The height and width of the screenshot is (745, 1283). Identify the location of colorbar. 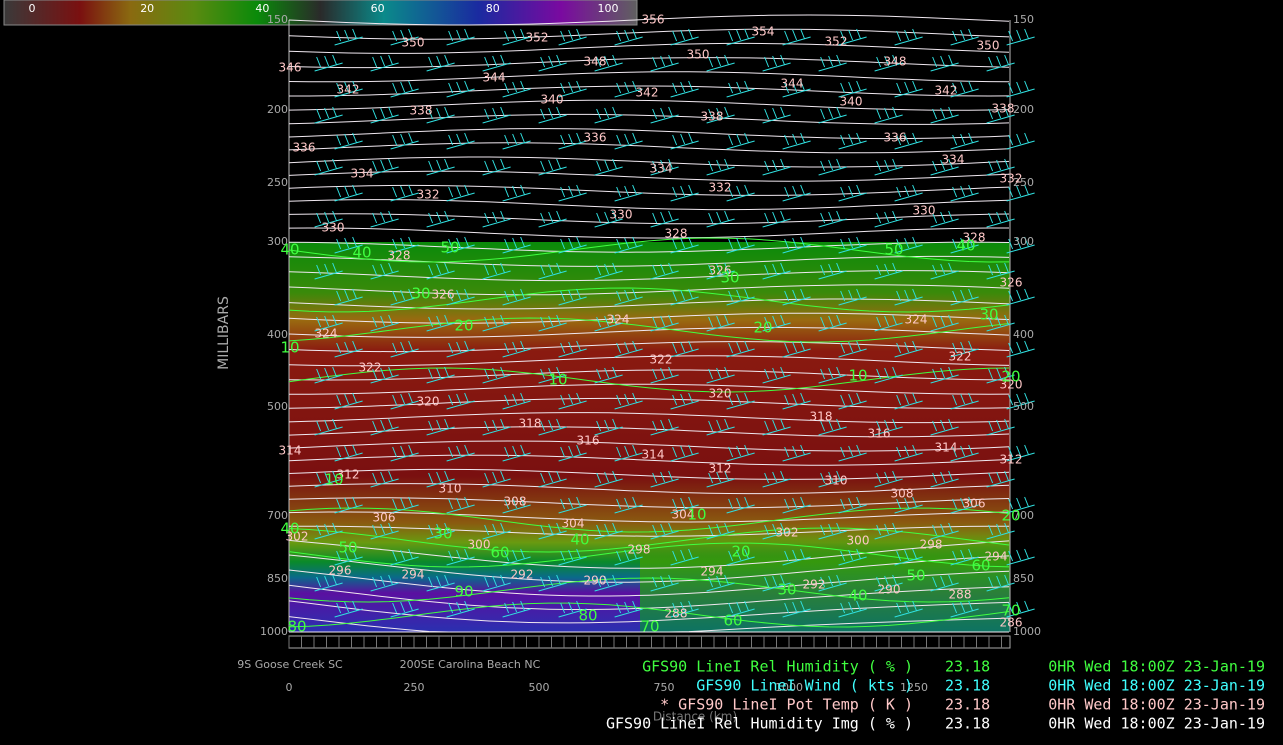
(320, 13).